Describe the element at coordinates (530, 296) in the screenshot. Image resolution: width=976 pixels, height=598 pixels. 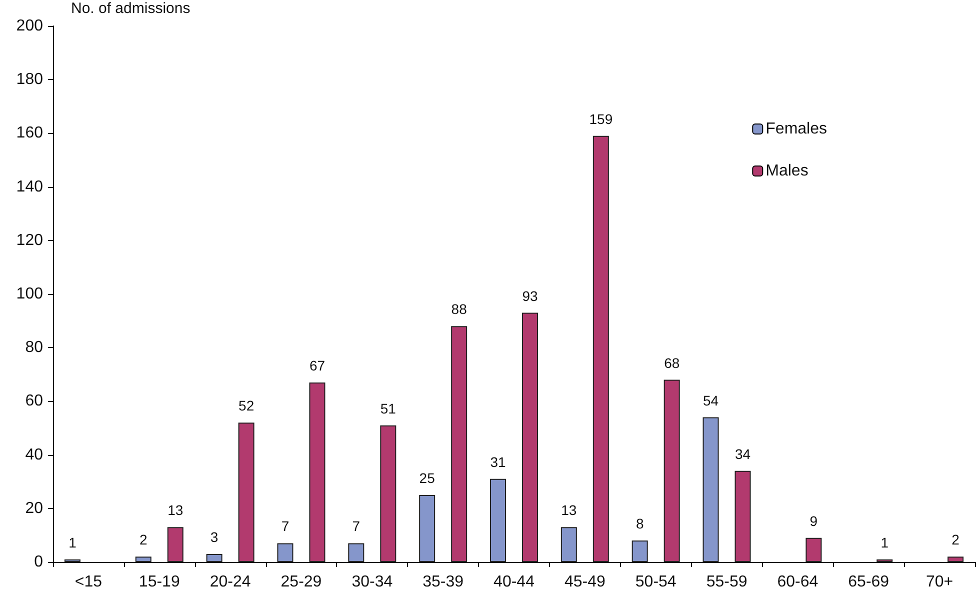
I see `data-label: 93` at that location.